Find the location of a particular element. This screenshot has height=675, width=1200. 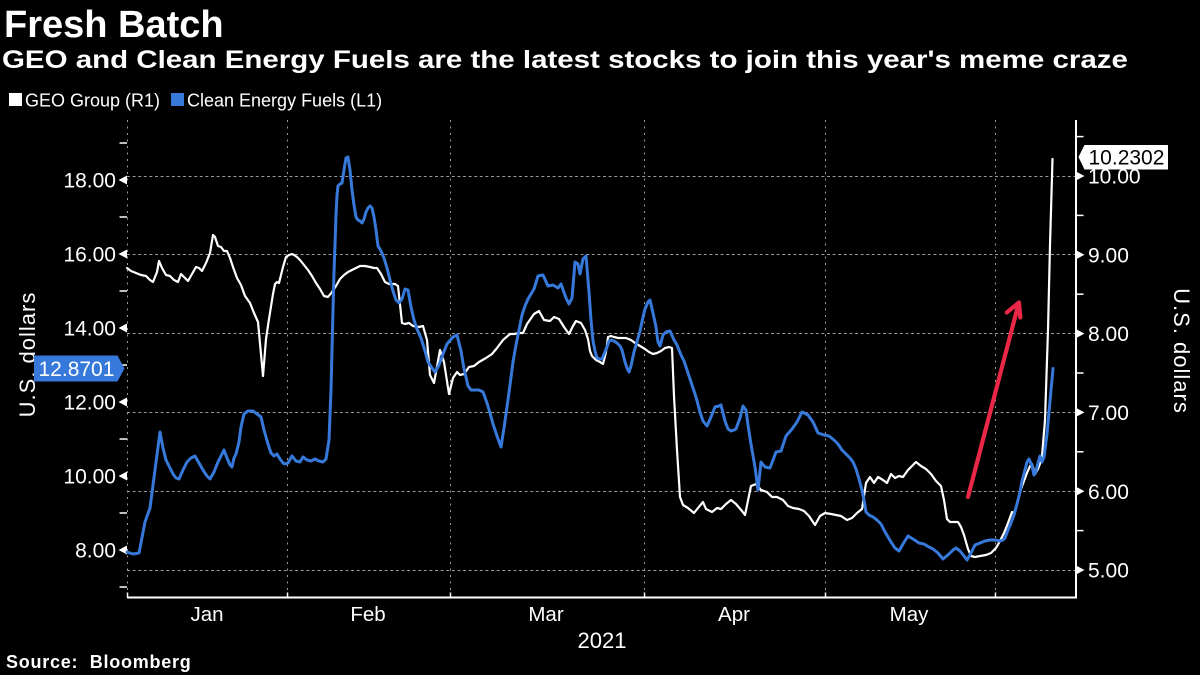

svg-text: 6.00 is located at coordinates (1108, 492).